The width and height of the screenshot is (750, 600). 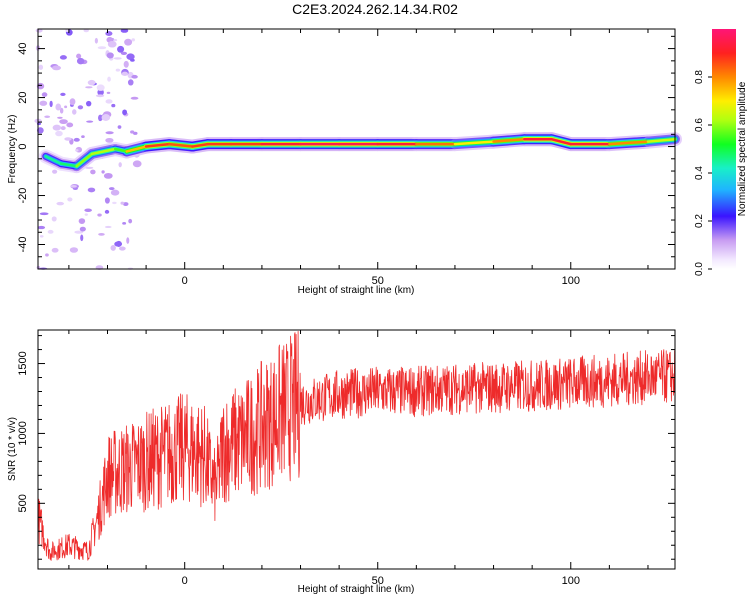 What do you see at coordinates (12, 449) in the screenshot?
I see `snr-y-label: SNR (10 * v/v)` at bounding box center [12, 449].